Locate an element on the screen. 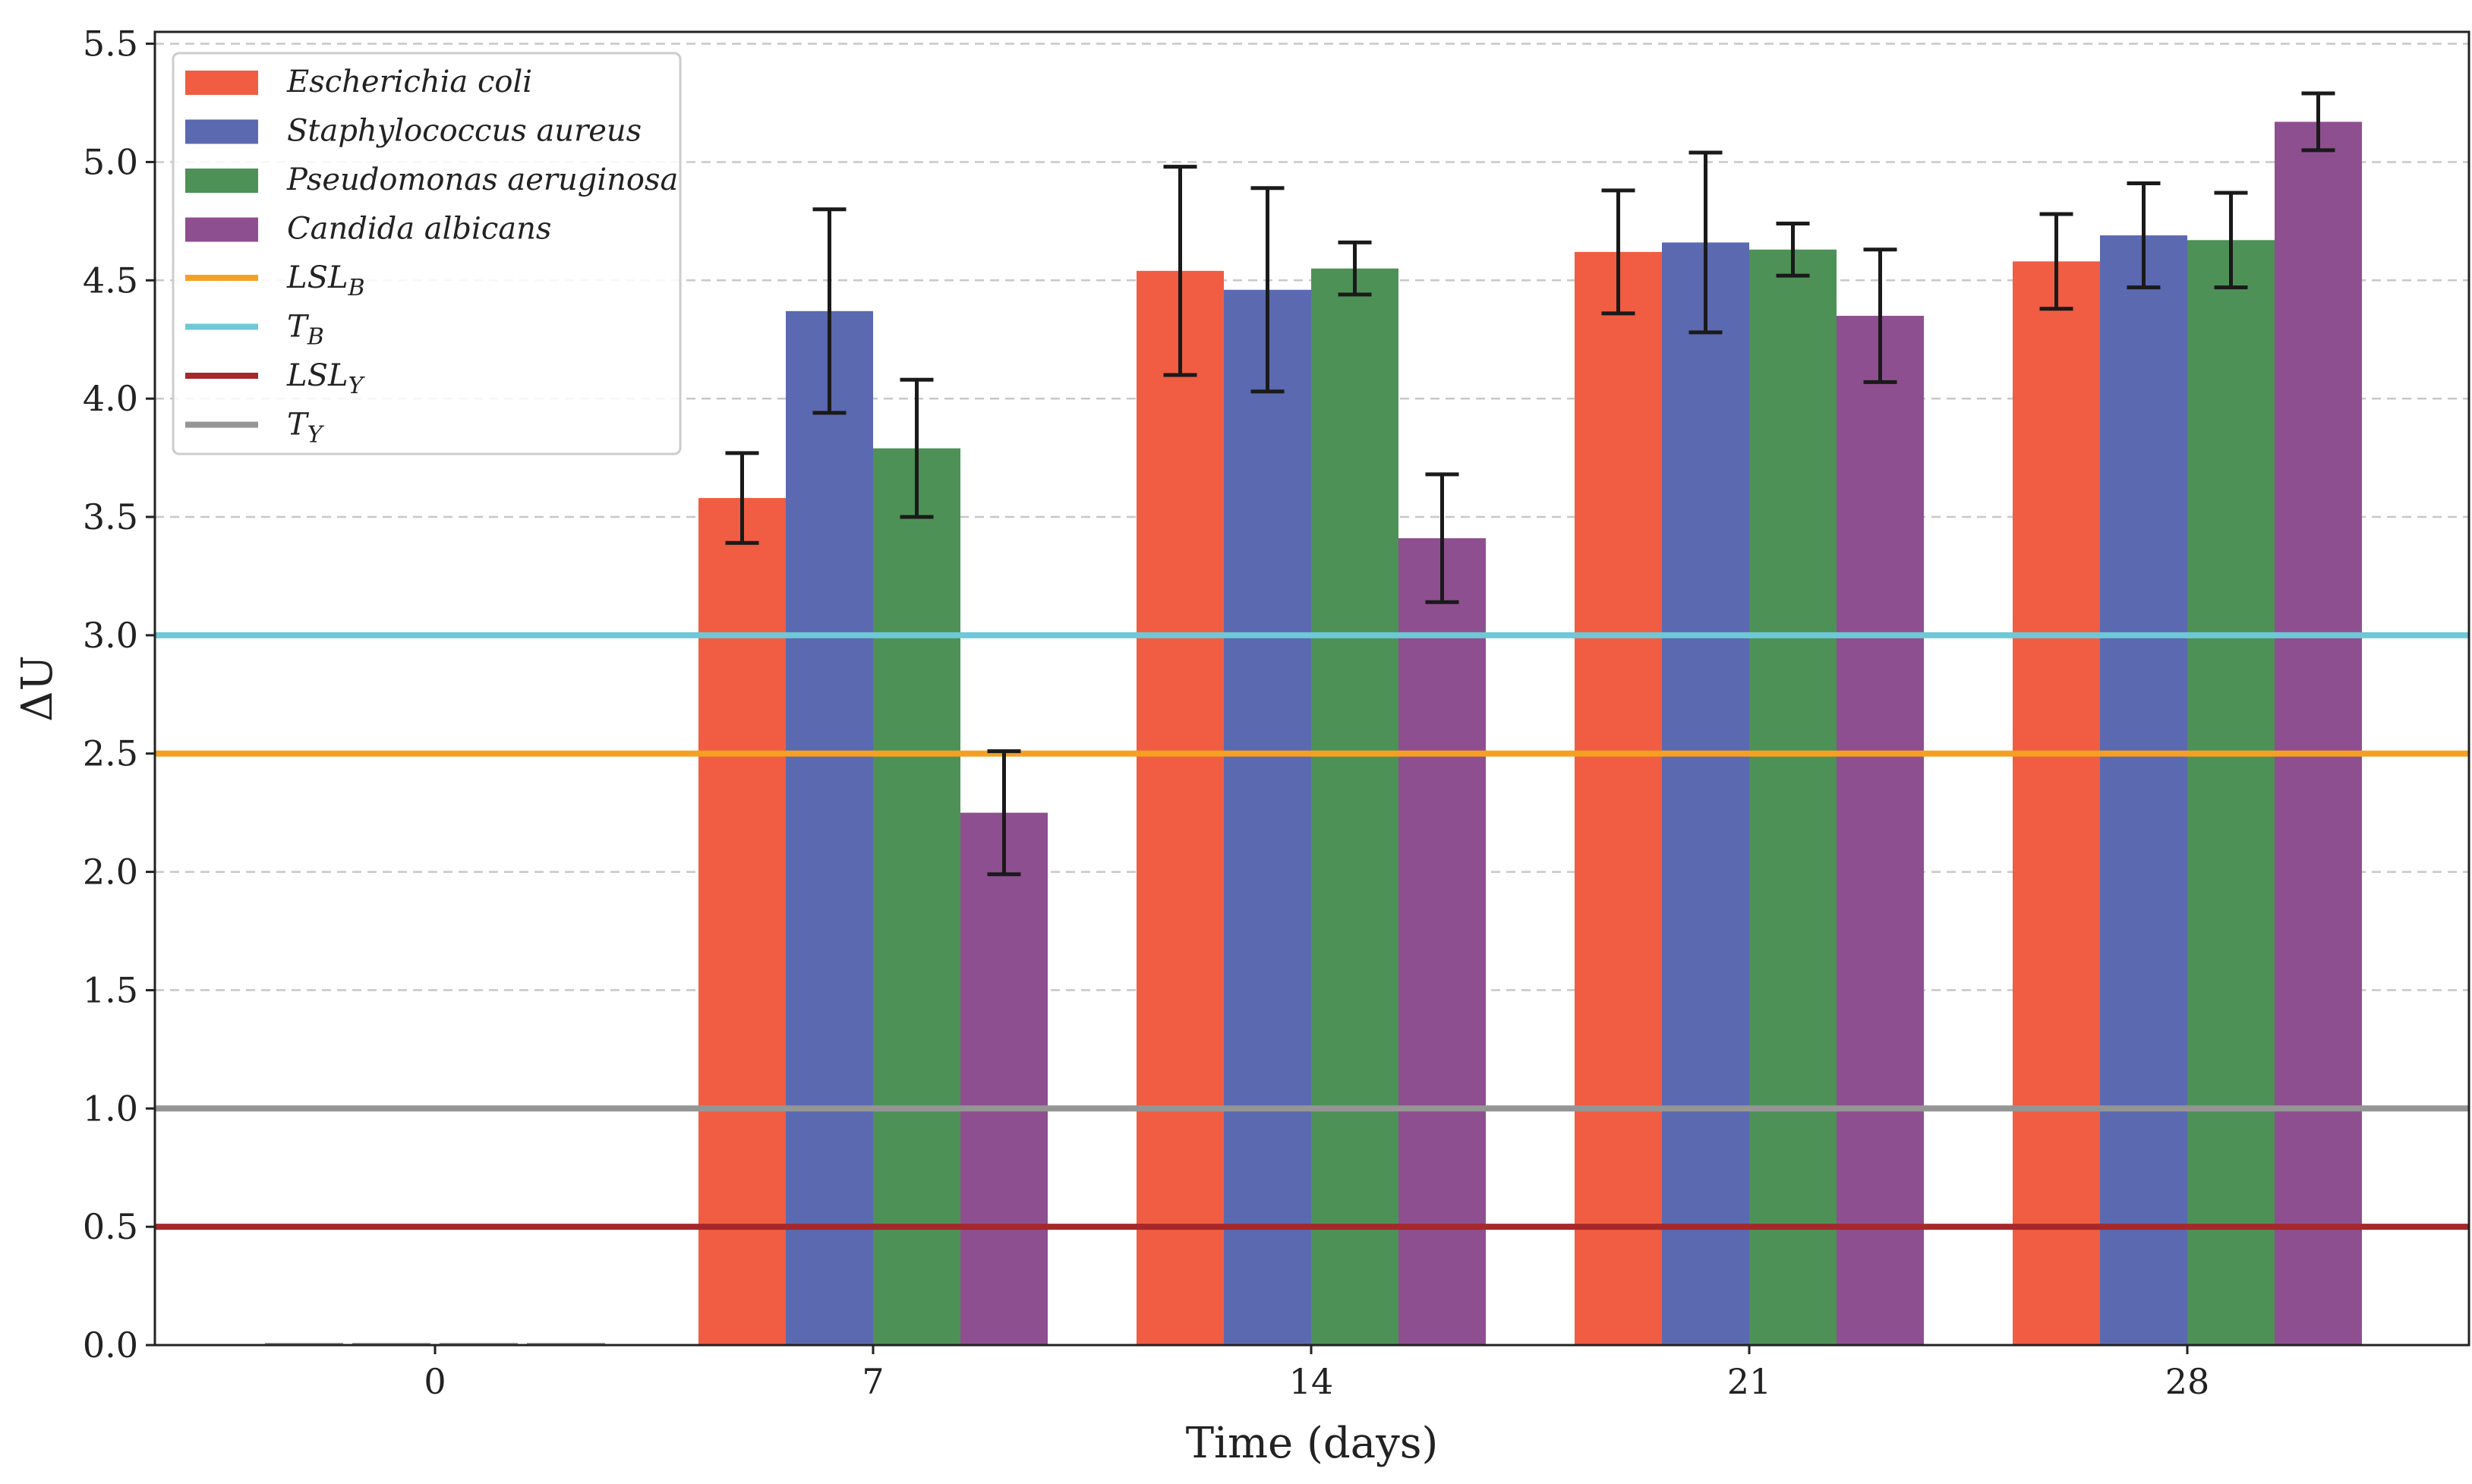  x-tick-label: 7 is located at coordinates (873, 1381).